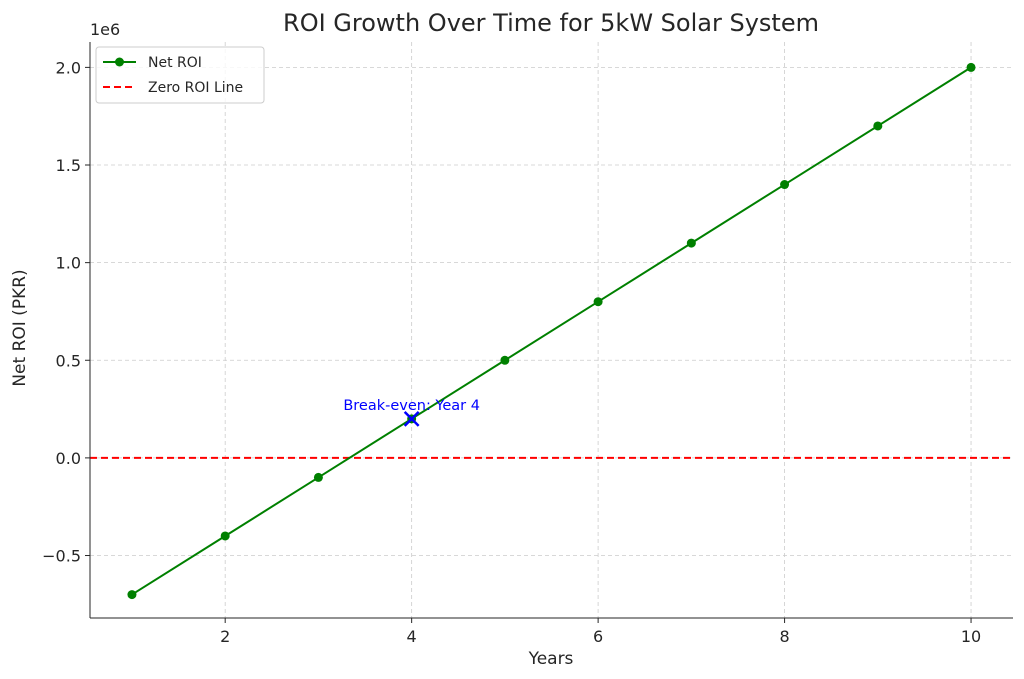 The image size is (1024, 679). I want to click on y-tick-label: 1.0, so click(68, 263).